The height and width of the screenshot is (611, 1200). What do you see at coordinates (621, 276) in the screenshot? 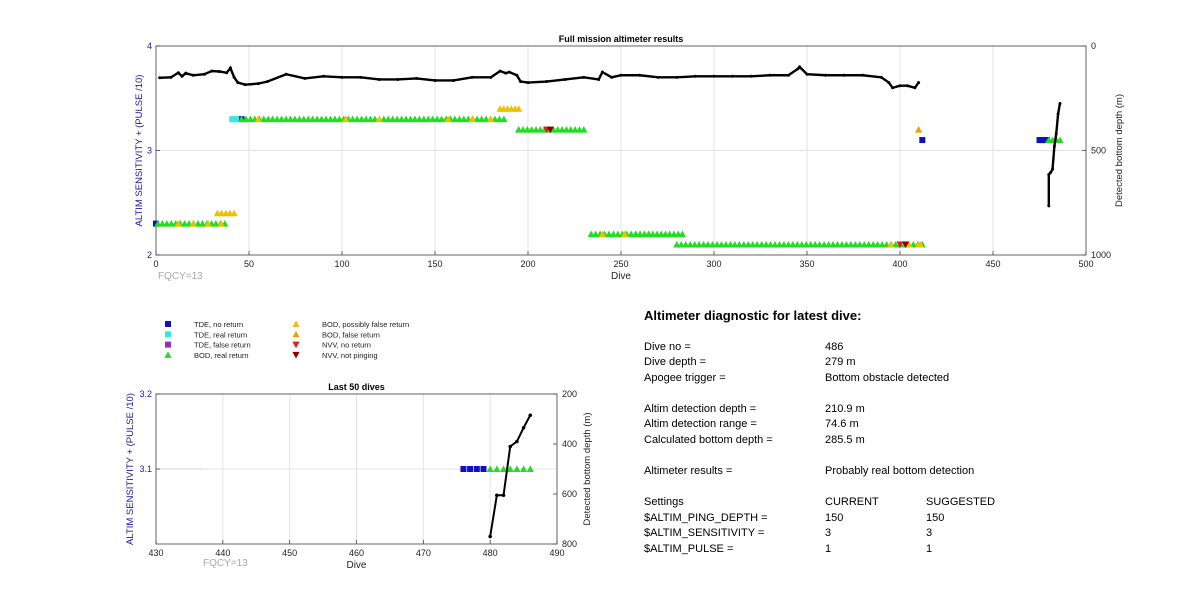
I see `main-x-label: Dive` at bounding box center [621, 276].